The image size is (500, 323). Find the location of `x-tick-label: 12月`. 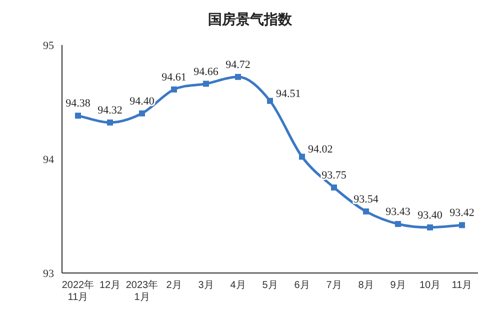

x-tick-label: 12月 is located at coordinates (110, 285).